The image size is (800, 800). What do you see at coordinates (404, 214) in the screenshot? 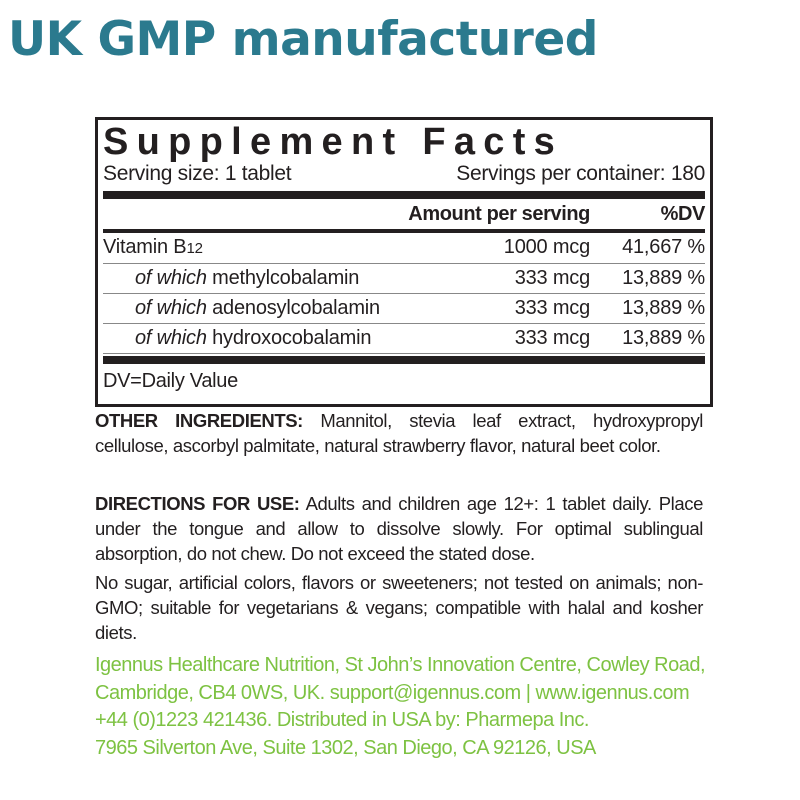
I see `table-header: Amount per serving %DV` at bounding box center [404, 214].